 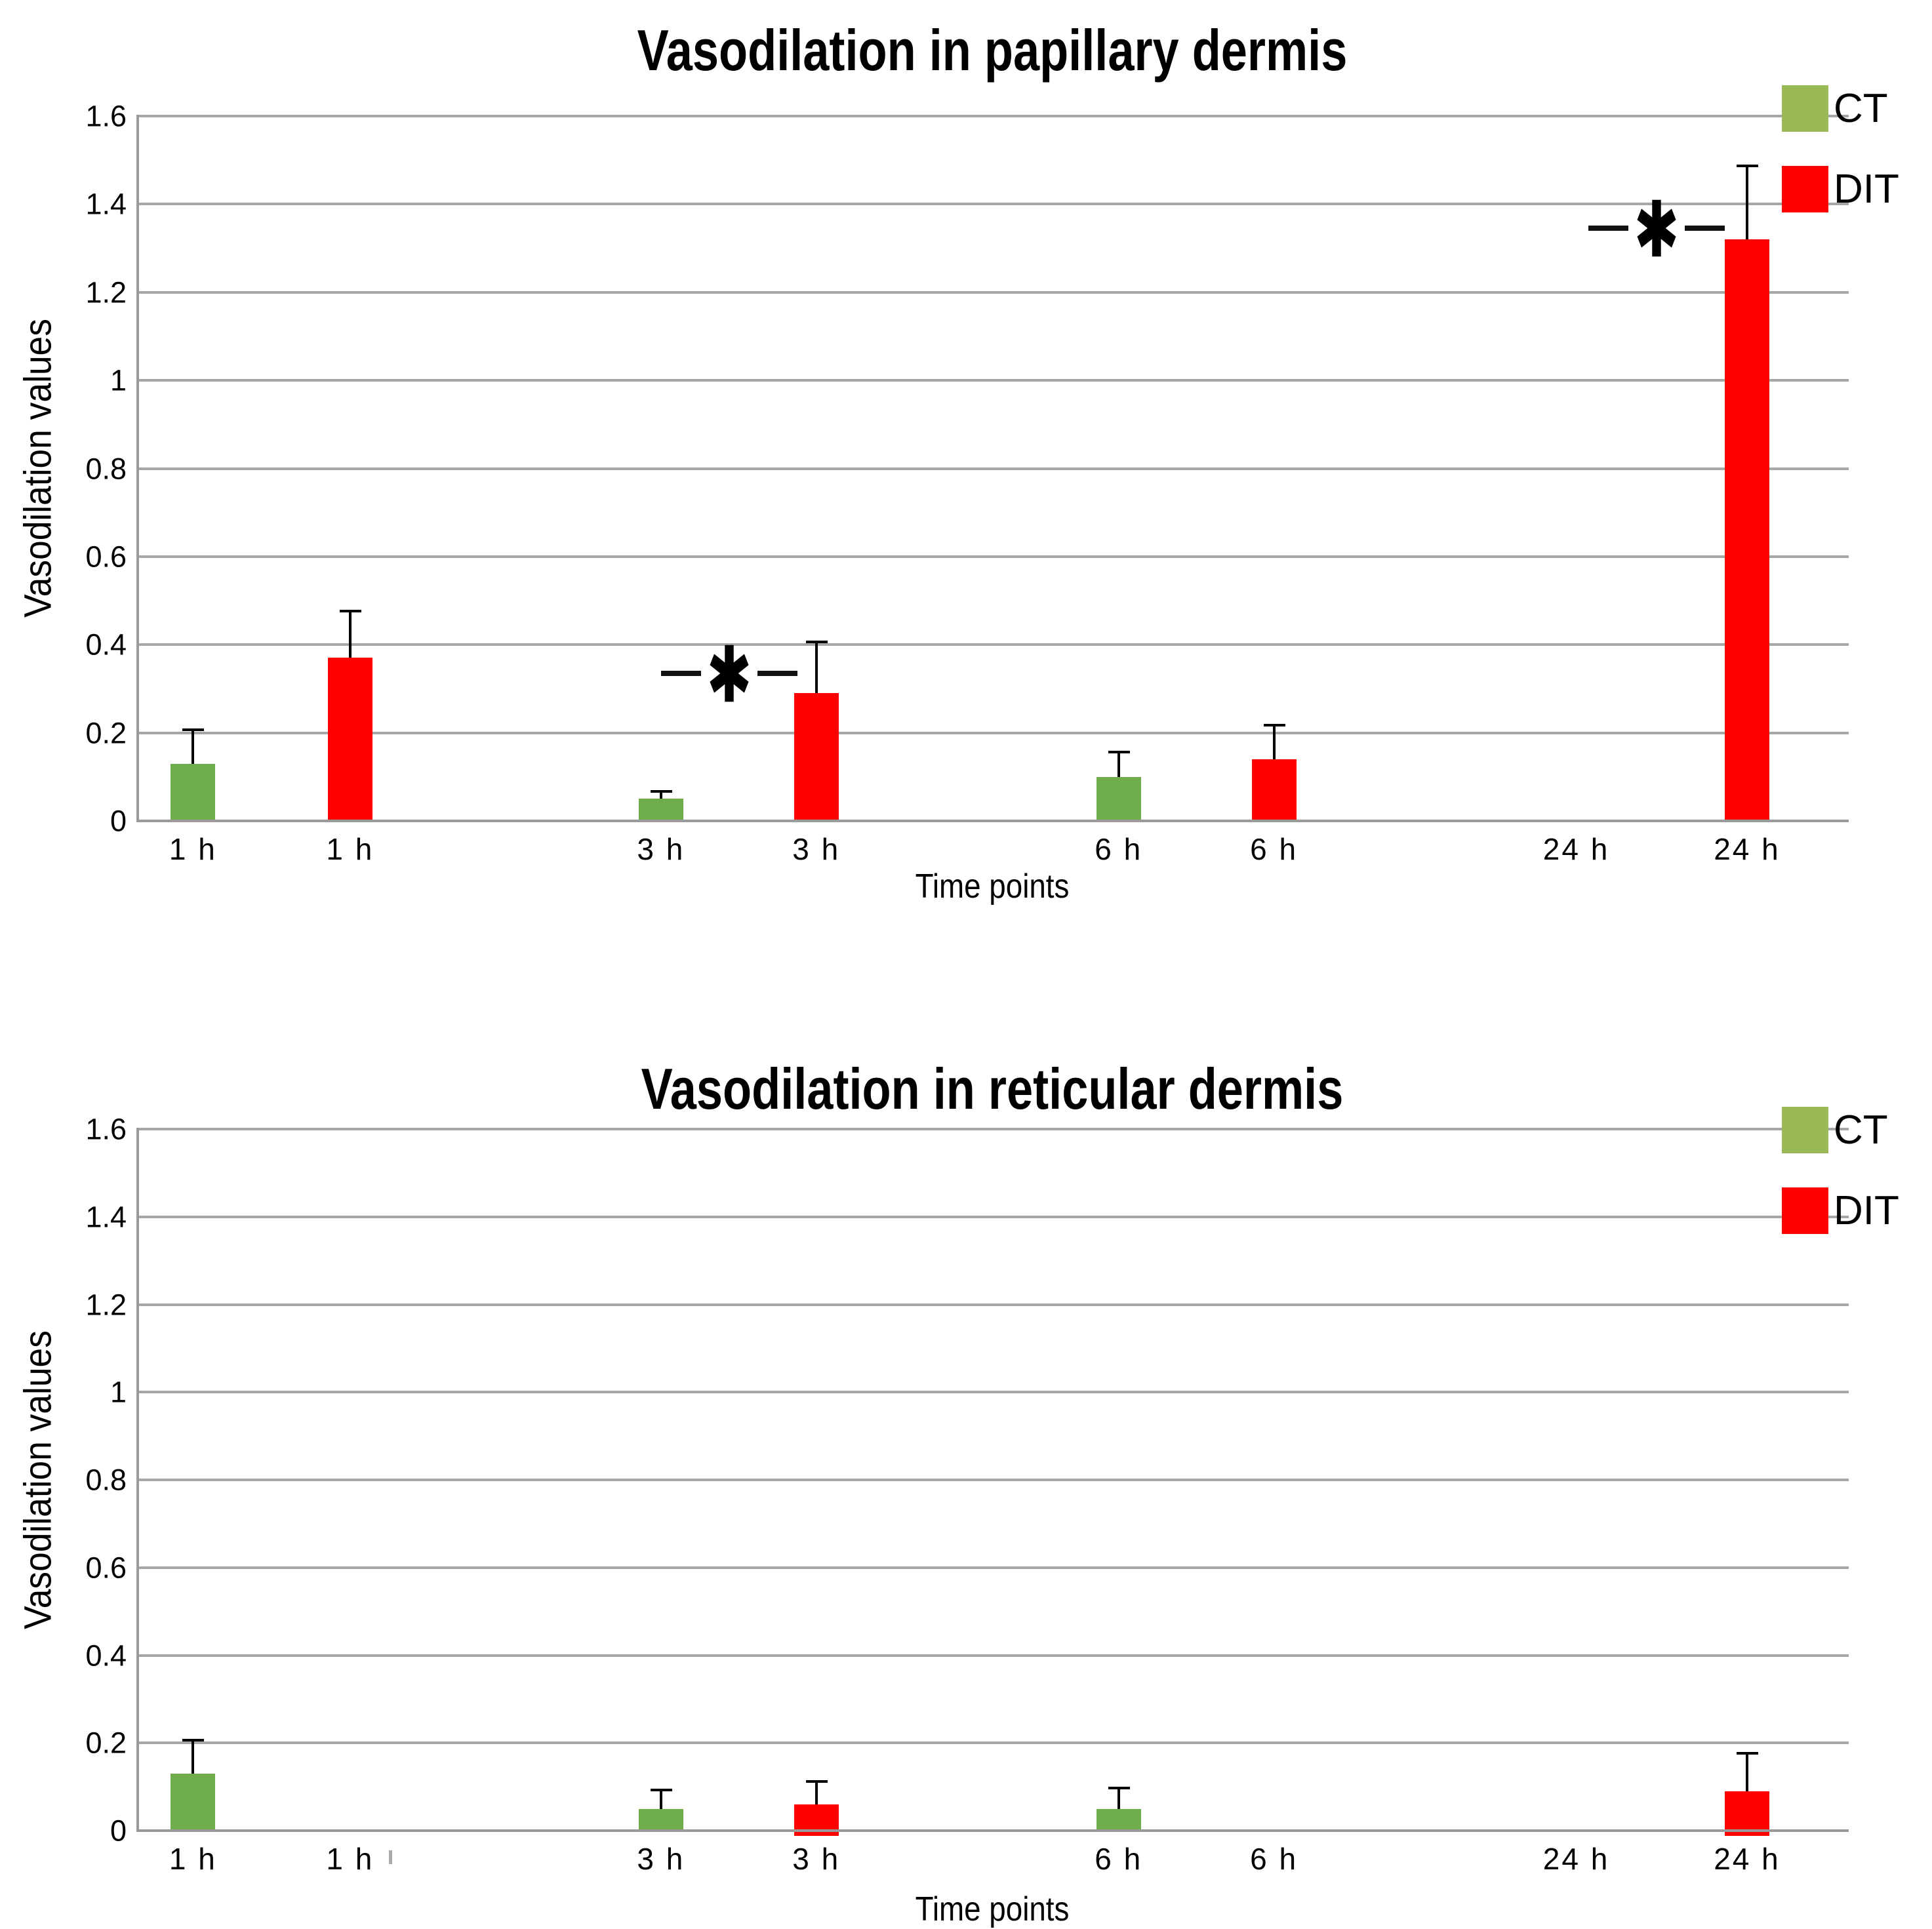 What do you see at coordinates (992, 1088) in the screenshot?
I see `chart-title: Vasodilation in reticular dermis` at bounding box center [992, 1088].